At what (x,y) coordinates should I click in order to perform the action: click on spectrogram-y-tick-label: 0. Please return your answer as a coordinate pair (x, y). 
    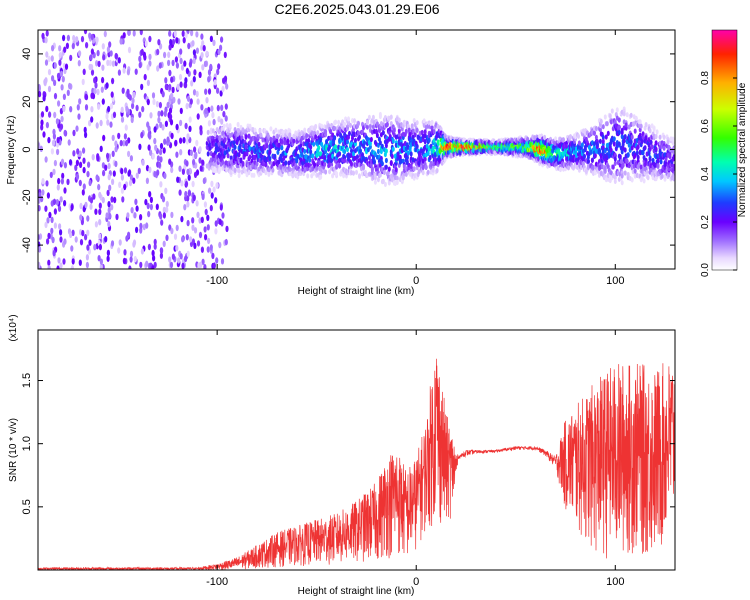
    Looking at the image, I should click on (27, 149).